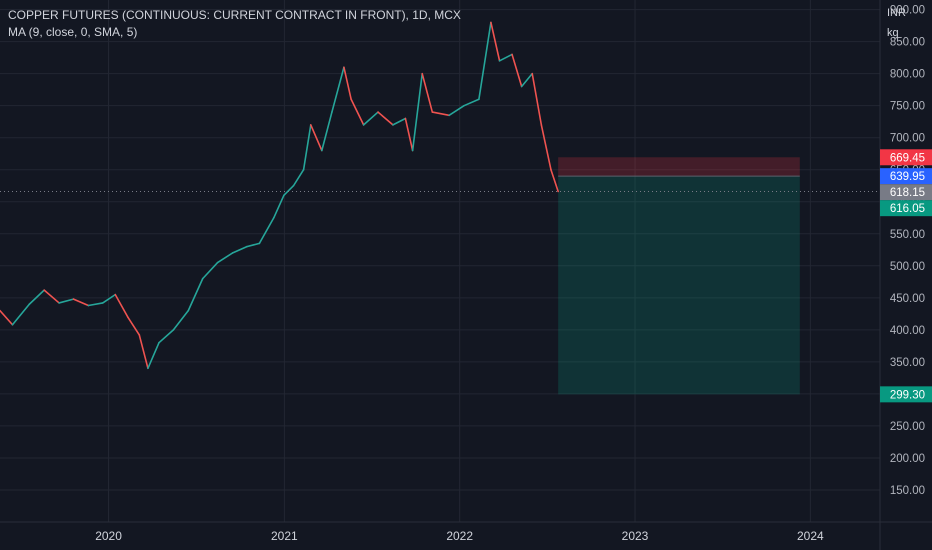 Image resolution: width=932 pixels, height=550 pixels. I want to click on price-badges: 669.45 639.95 618.15 616.05 299.30, so click(906, 276).